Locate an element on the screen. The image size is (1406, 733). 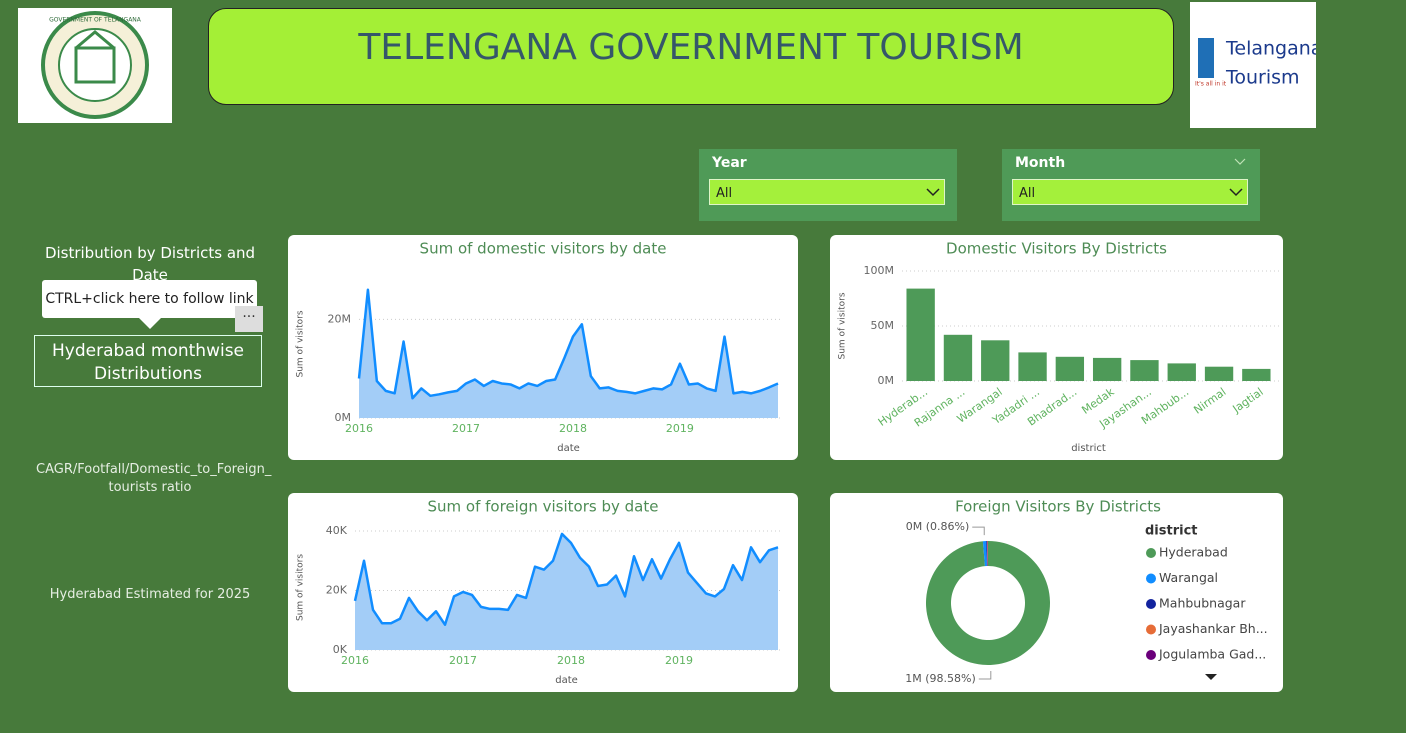
logo-tagline: It's all in it is located at coordinates (1211, 84).